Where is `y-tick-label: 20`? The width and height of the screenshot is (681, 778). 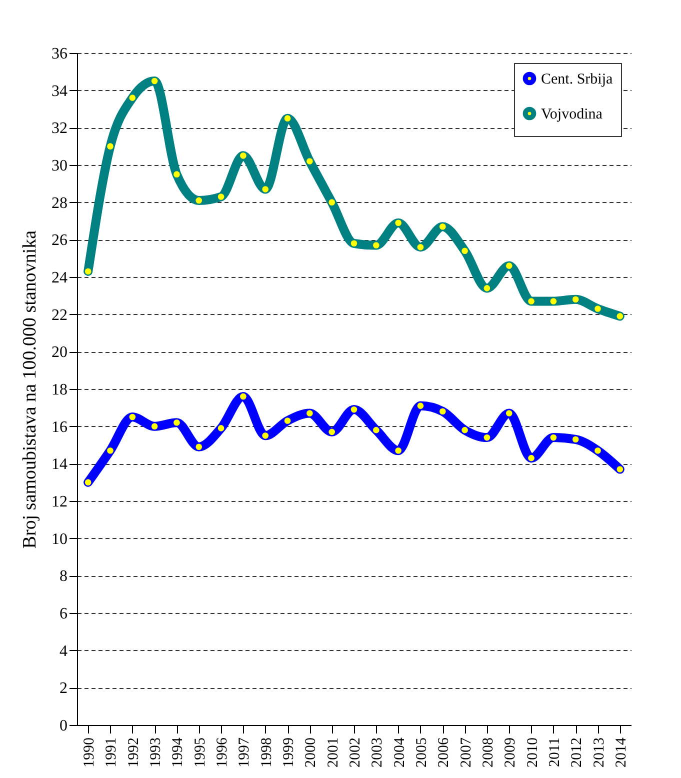
y-tick-label: 20 is located at coordinates (60, 353).